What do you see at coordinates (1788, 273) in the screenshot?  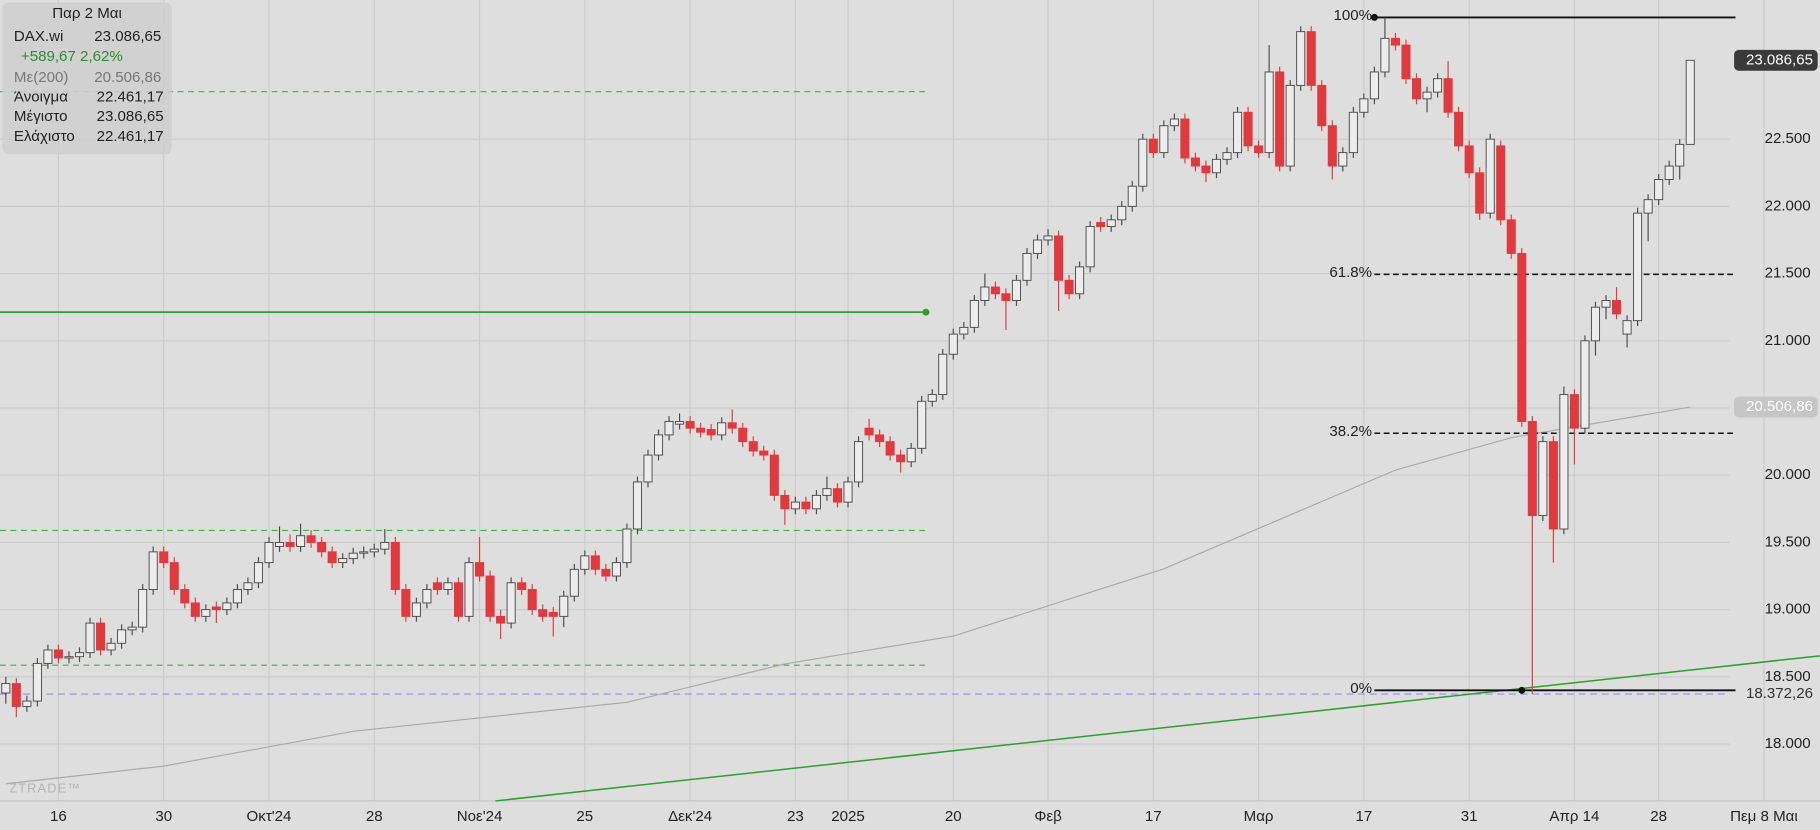 I see `y-tick-label: 21.500` at bounding box center [1788, 273].